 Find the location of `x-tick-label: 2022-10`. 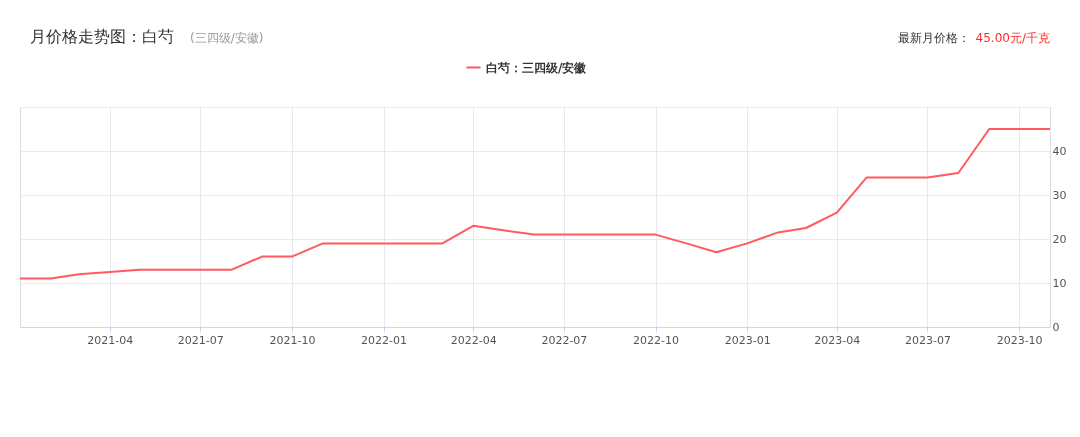

x-tick-label: 2022-10 is located at coordinates (656, 340).